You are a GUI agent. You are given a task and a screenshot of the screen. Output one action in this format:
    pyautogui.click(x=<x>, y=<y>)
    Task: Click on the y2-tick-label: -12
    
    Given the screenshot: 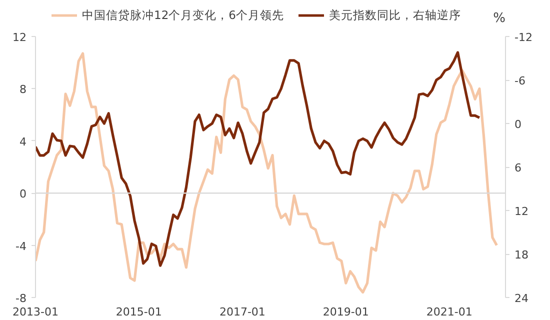 What is the action you would take?
    pyautogui.click(x=523, y=37)
    